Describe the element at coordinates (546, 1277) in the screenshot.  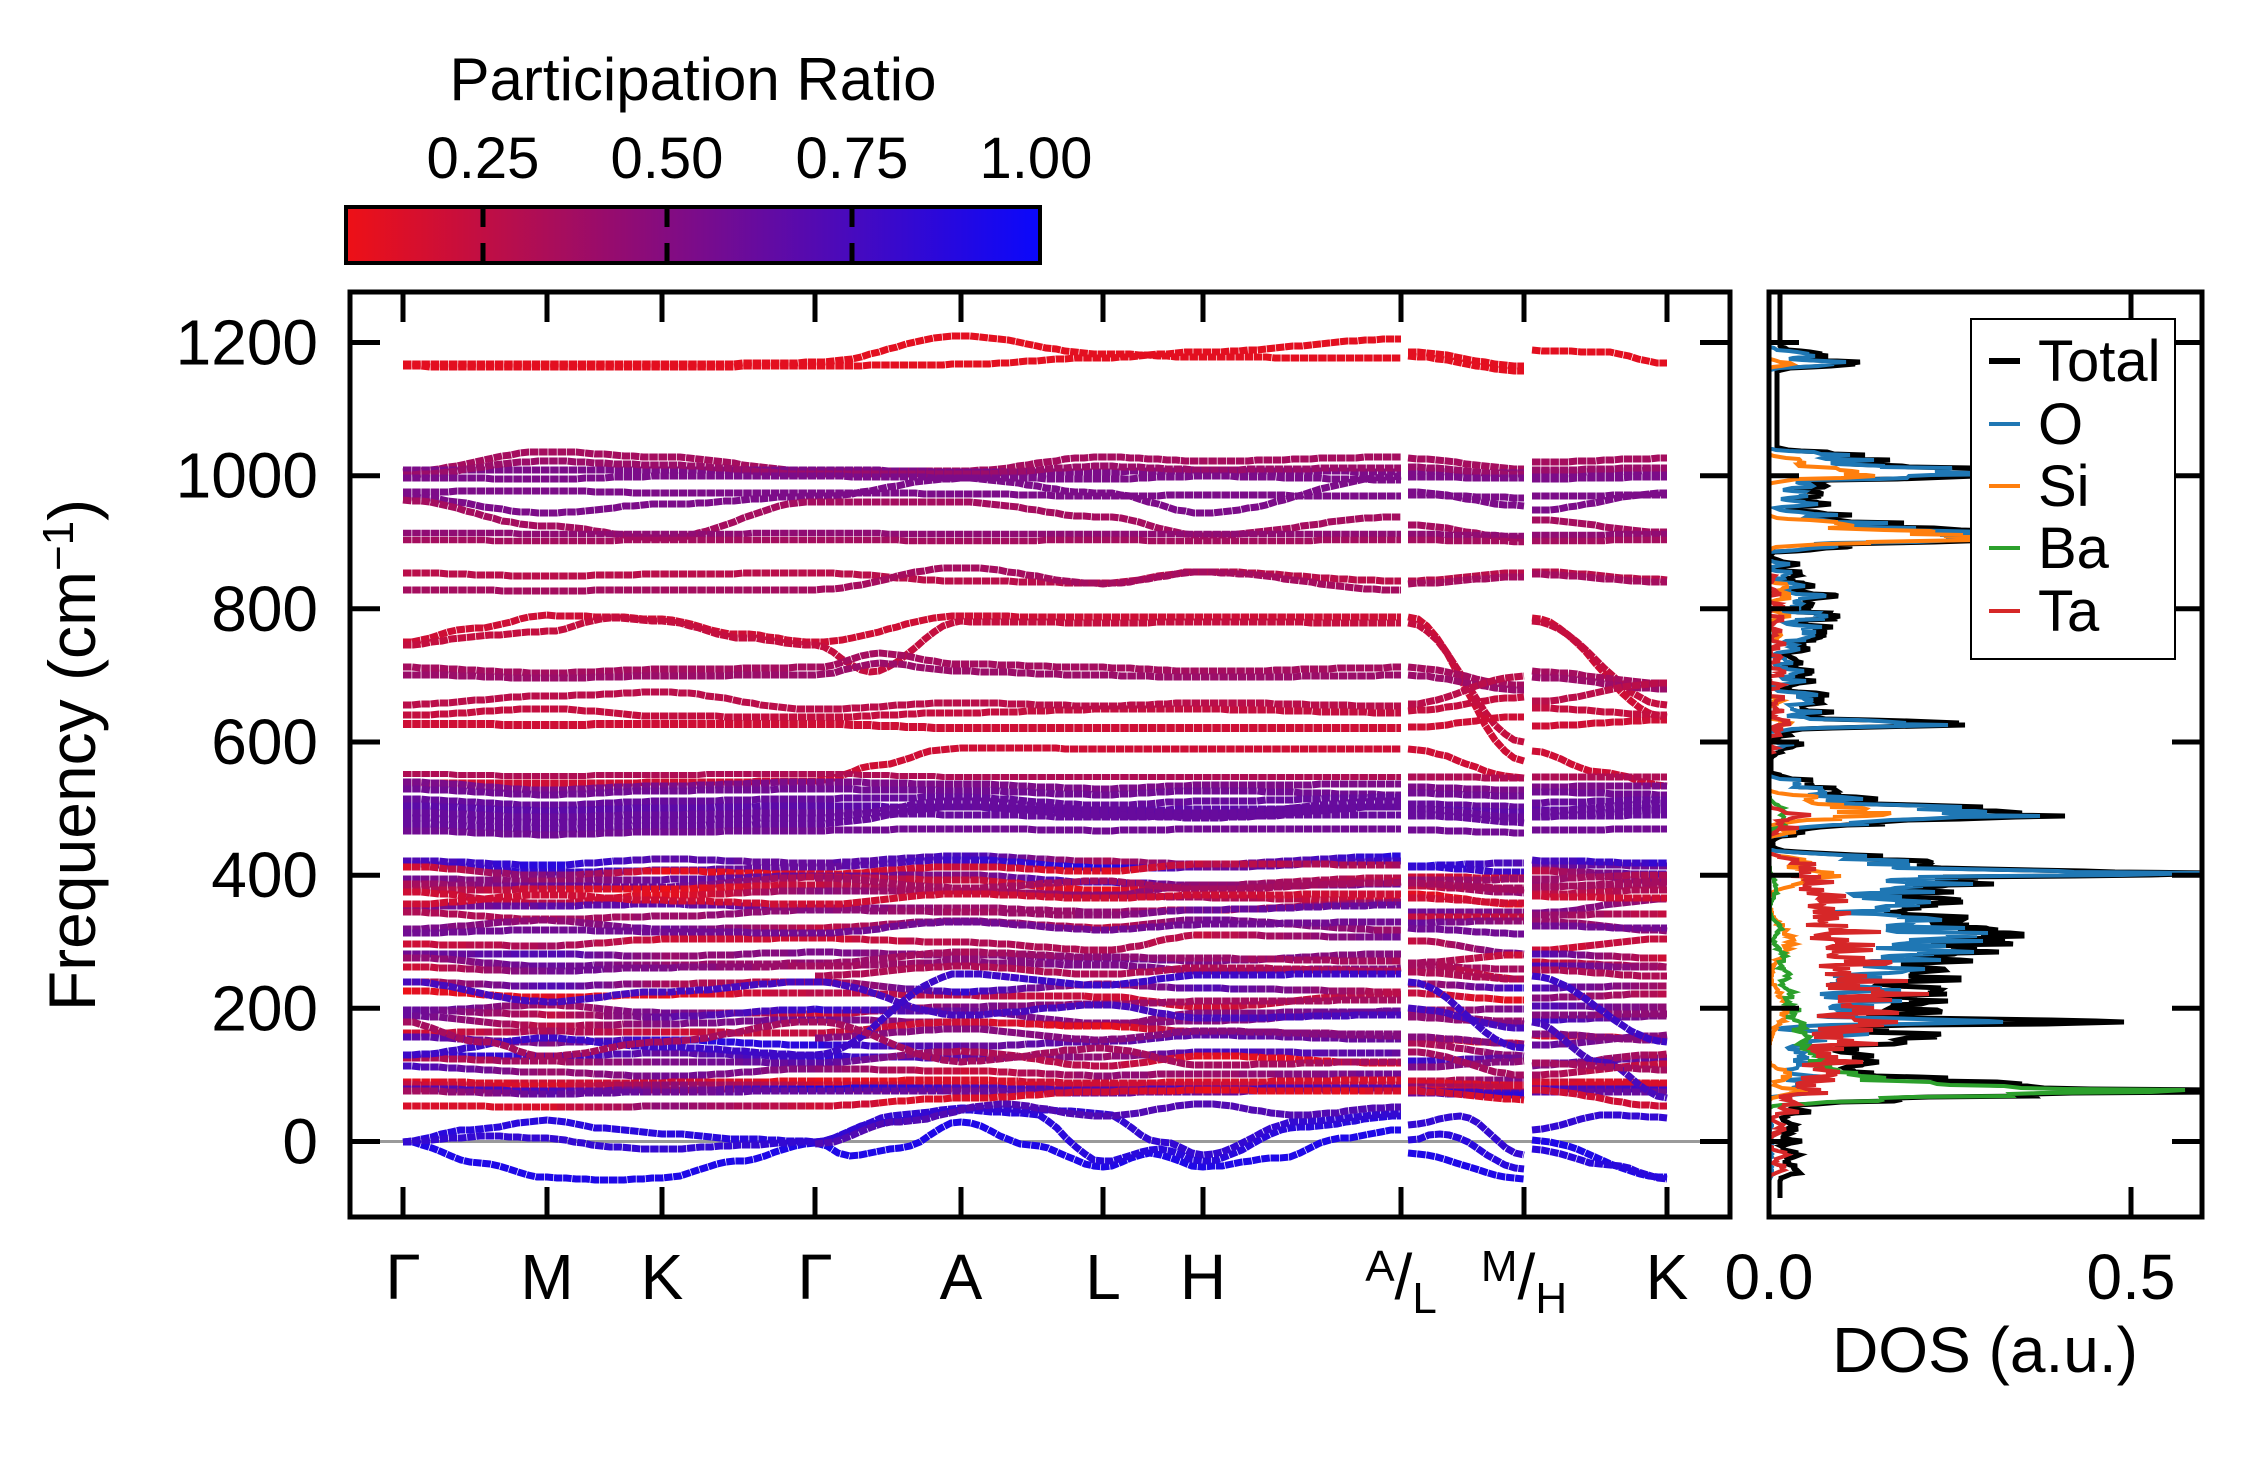
I see `svg-text: M` at that location.